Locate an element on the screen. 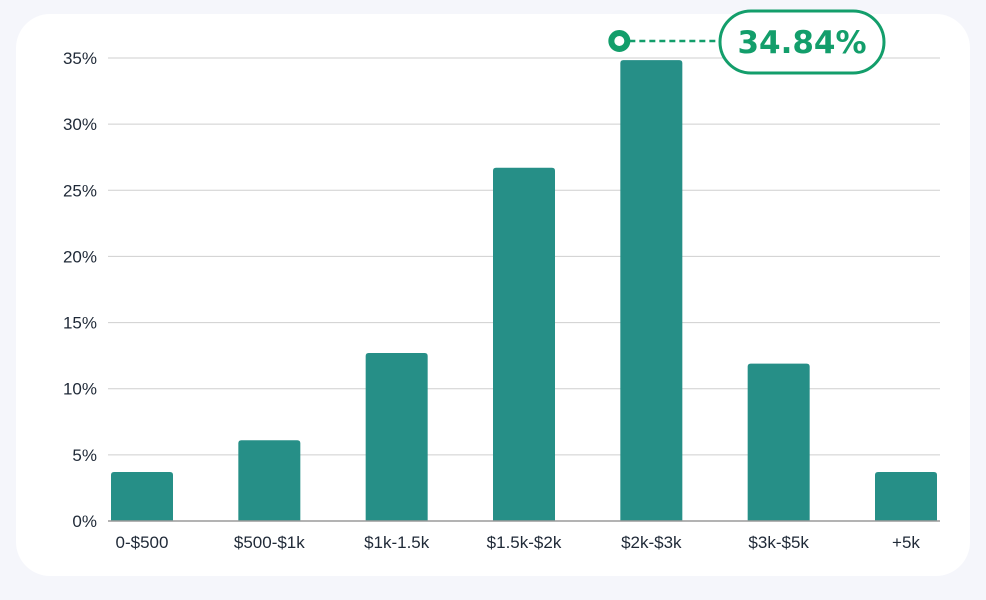 Image resolution: width=986 pixels, height=600 pixels. x-tick-label: $3k-$5k is located at coordinates (778, 542).